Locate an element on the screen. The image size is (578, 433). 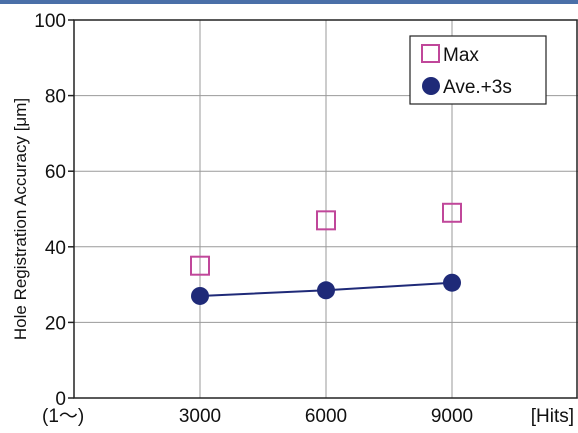
y-tick-label: 60 is located at coordinates (55, 172).